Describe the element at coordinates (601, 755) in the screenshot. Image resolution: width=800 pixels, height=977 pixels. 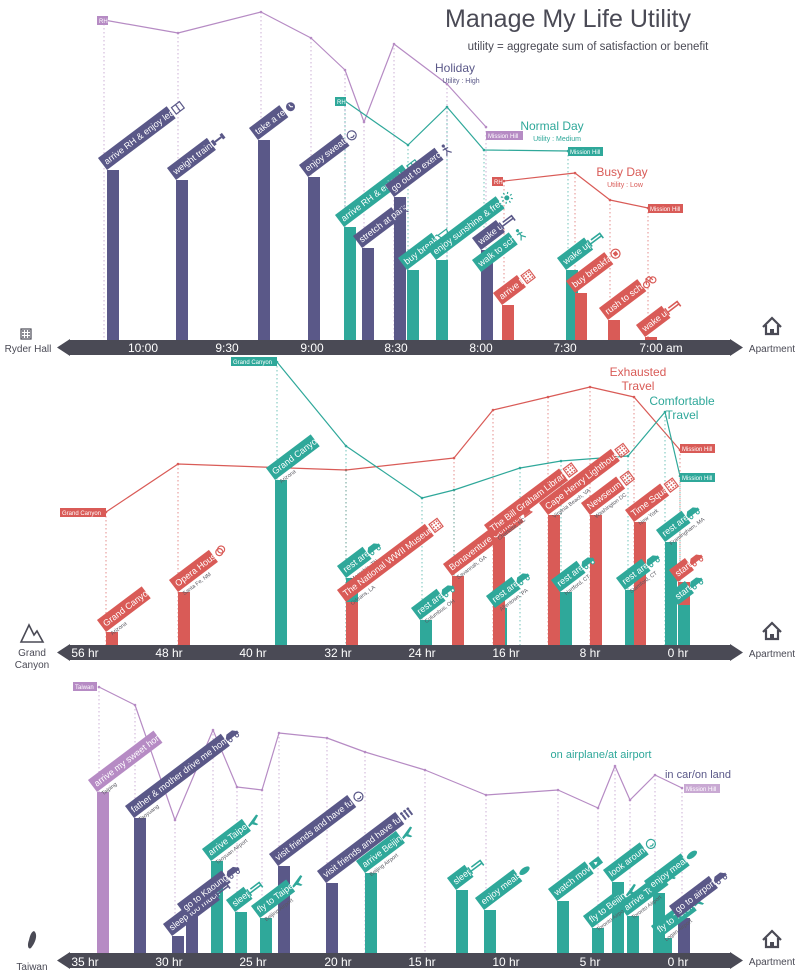
I see `legend-name: on airplane/at airport` at that location.